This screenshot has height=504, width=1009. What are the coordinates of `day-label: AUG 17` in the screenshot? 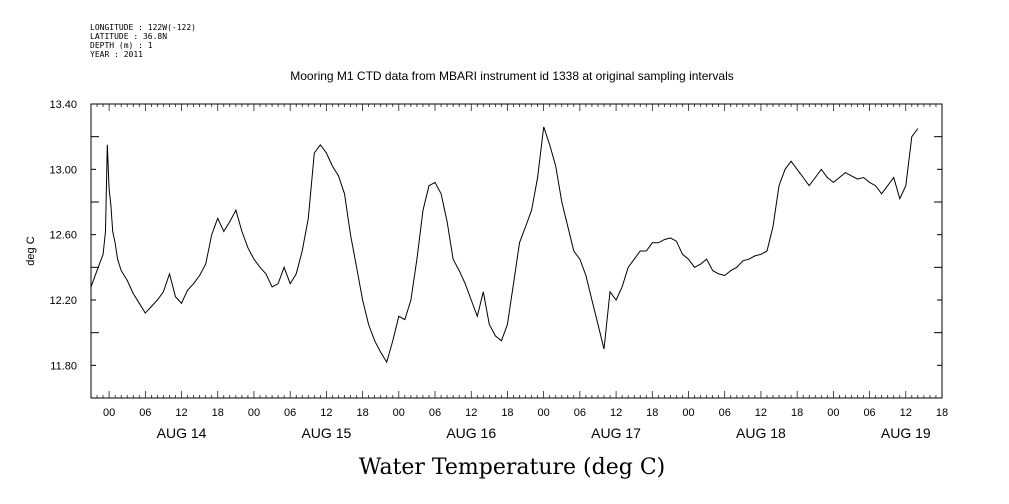 It's located at (616, 433).